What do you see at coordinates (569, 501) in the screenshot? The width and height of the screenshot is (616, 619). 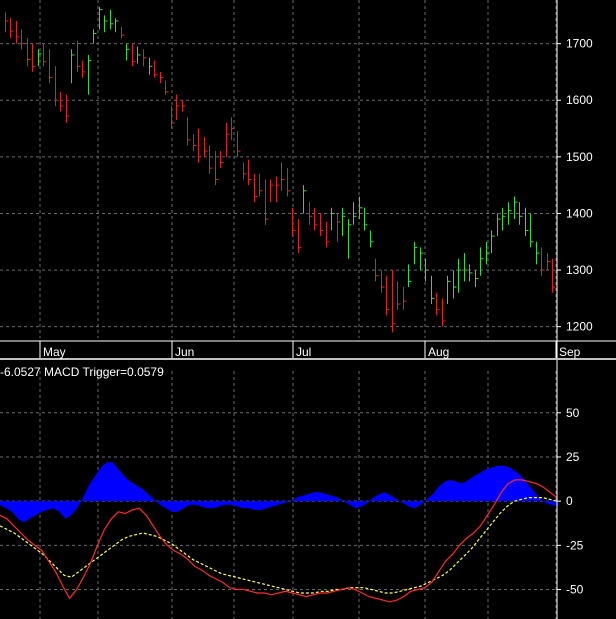 I see `macd-tick-label: 0` at bounding box center [569, 501].